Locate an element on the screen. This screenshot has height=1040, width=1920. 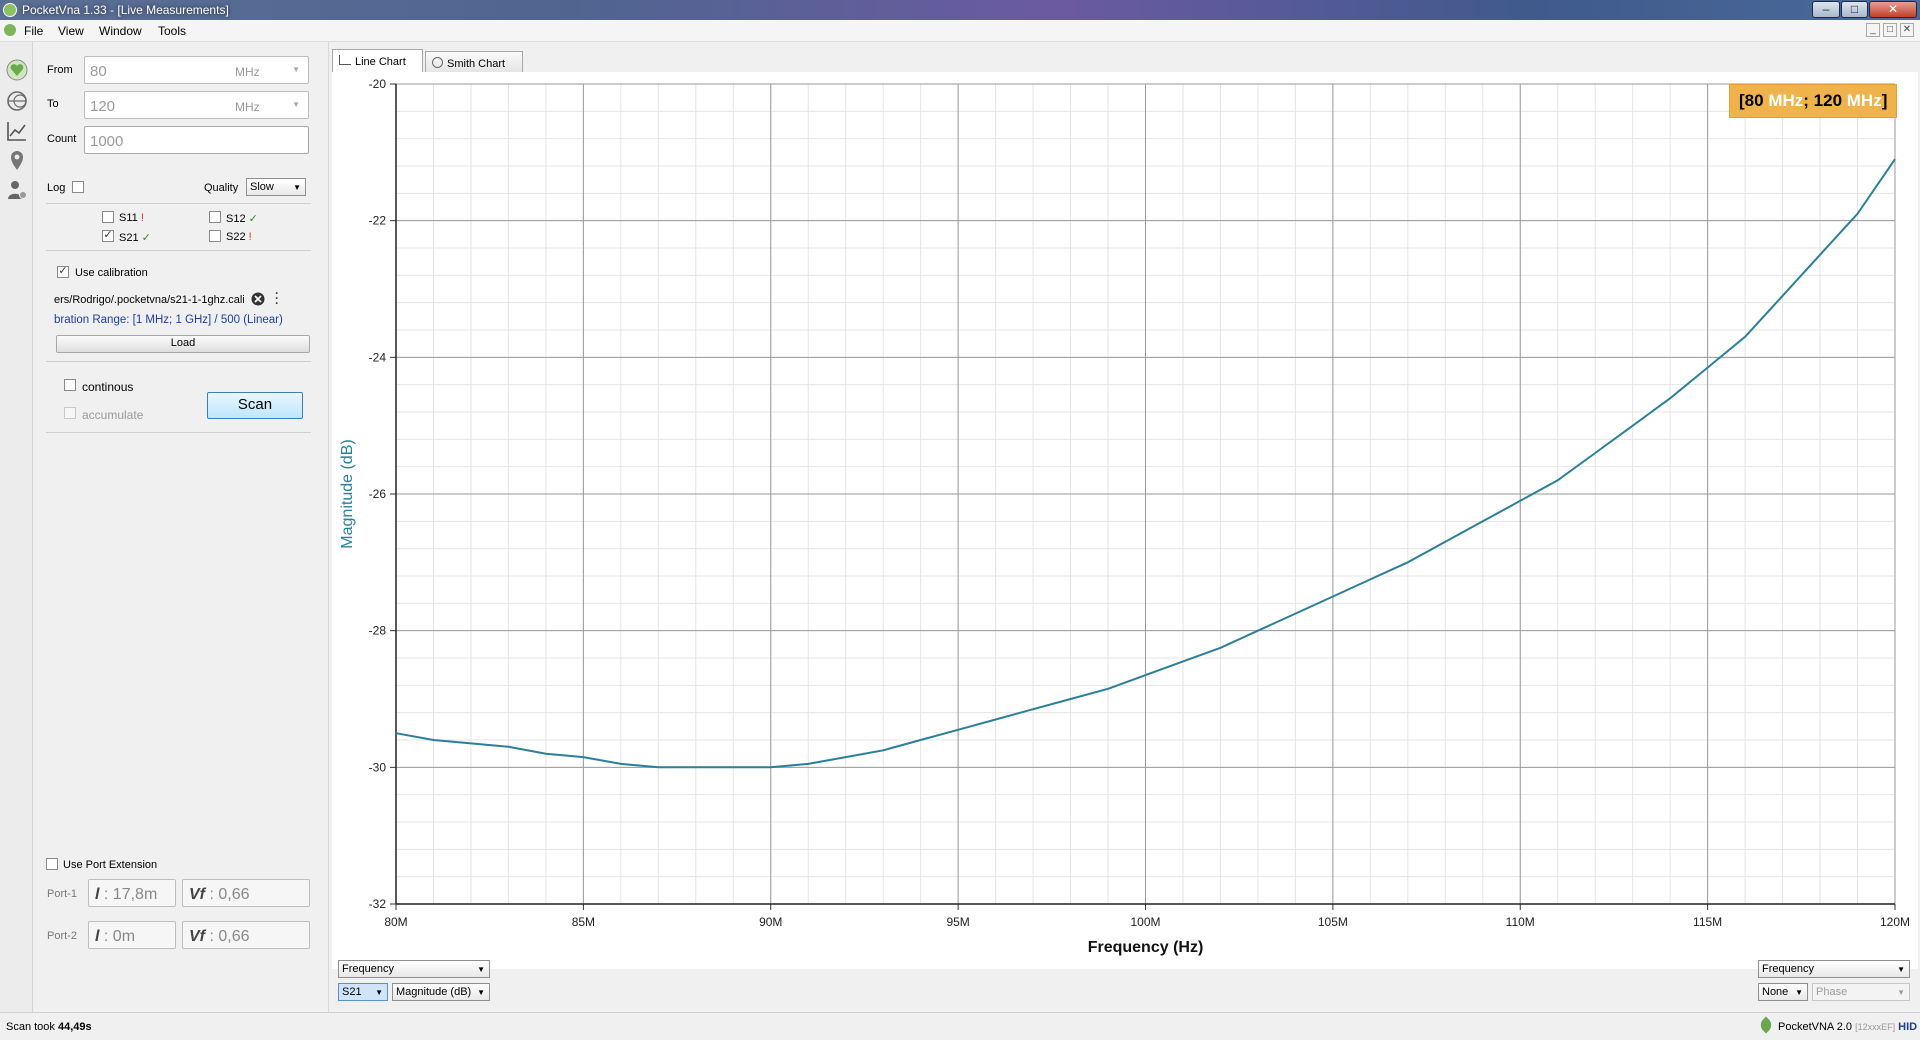
from-unit: MHz is located at coordinates (247, 72).